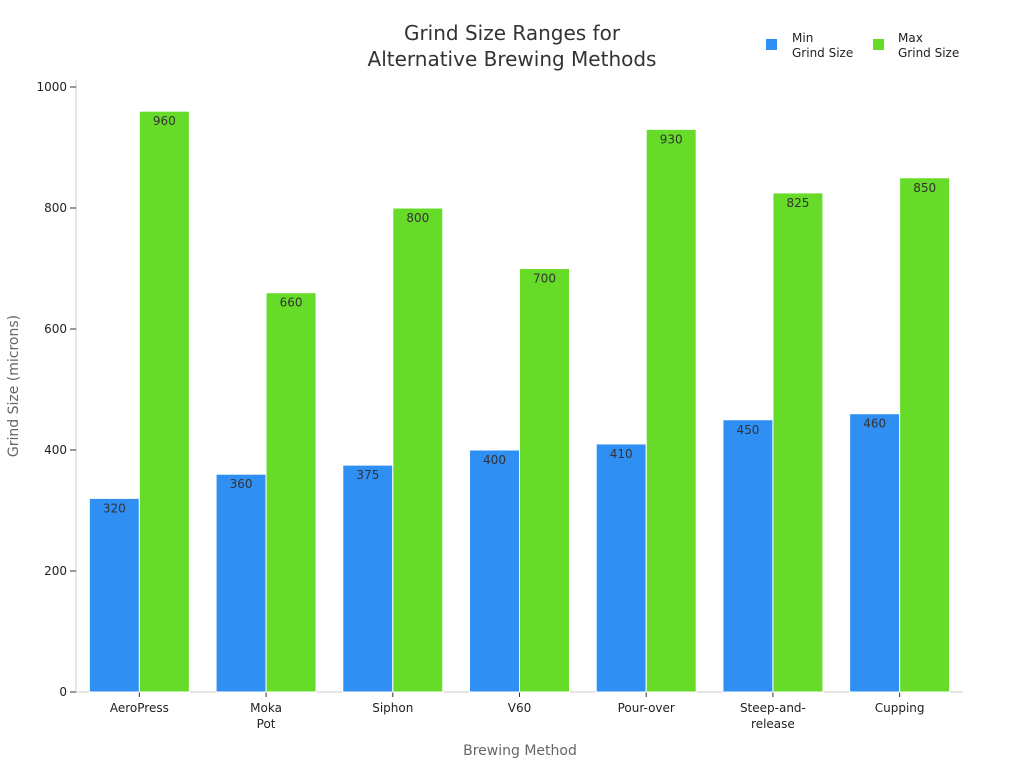 The height and width of the screenshot is (768, 1024). I want to click on y-tick-label: 0, so click(63, 692).